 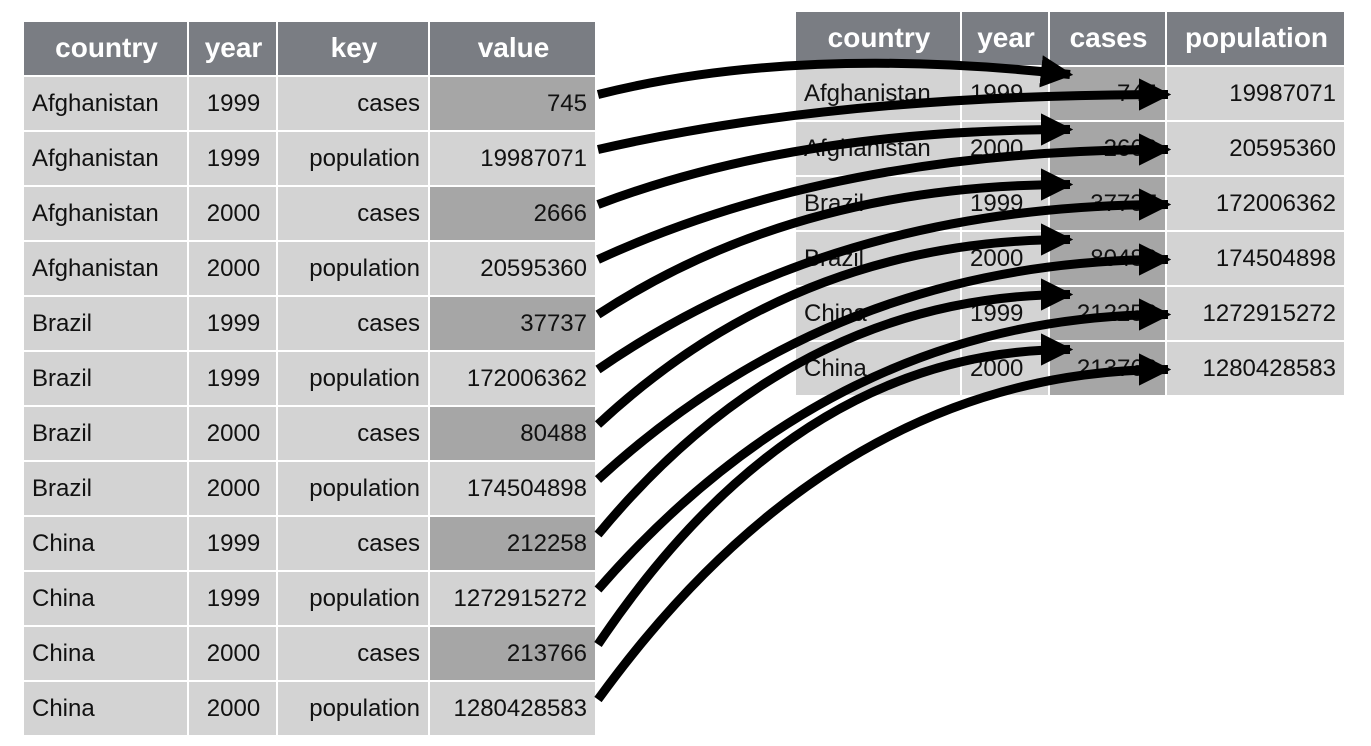 What do you see at coordinates (520, 708) in the screenshot?
I see `cell-text: 1280428583` at bounding box center [520, 708].